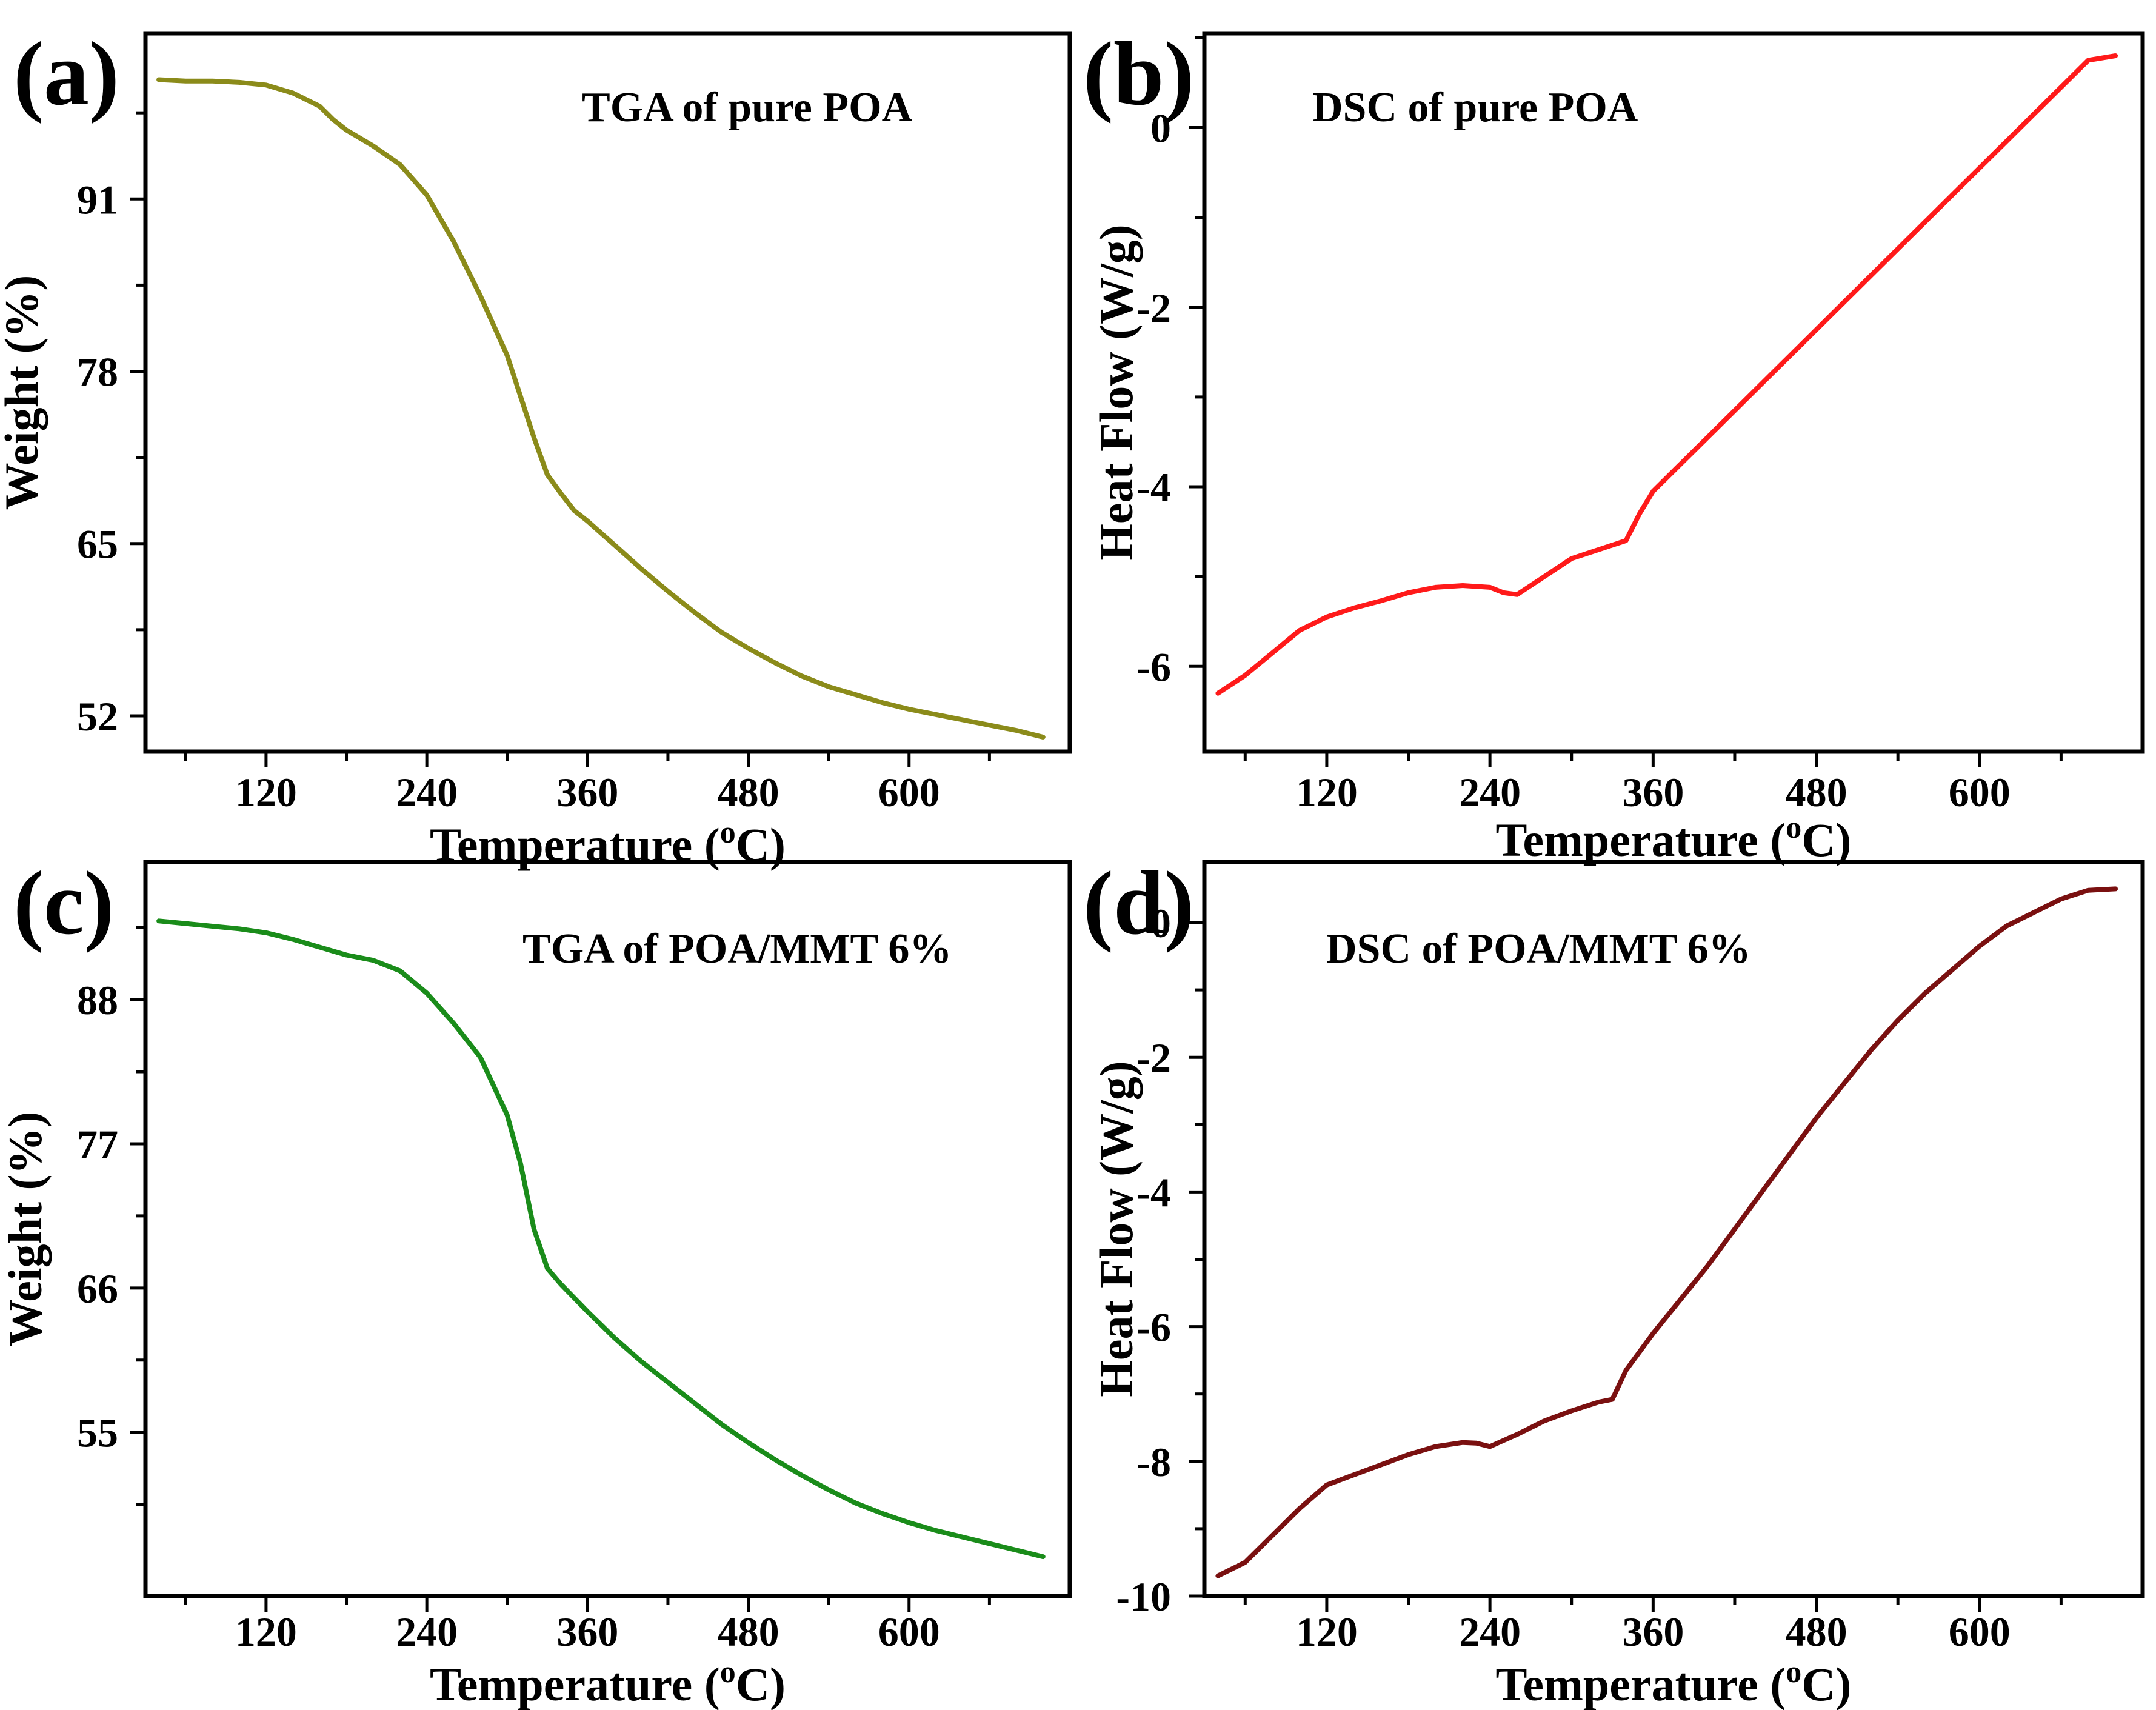 The height and width of the screenshot is (1710, 2156). What do you see at coordinates (98, 1289) in the screenshot?
I see `y-tick-label: 66` at bounding box center [98, 1289].